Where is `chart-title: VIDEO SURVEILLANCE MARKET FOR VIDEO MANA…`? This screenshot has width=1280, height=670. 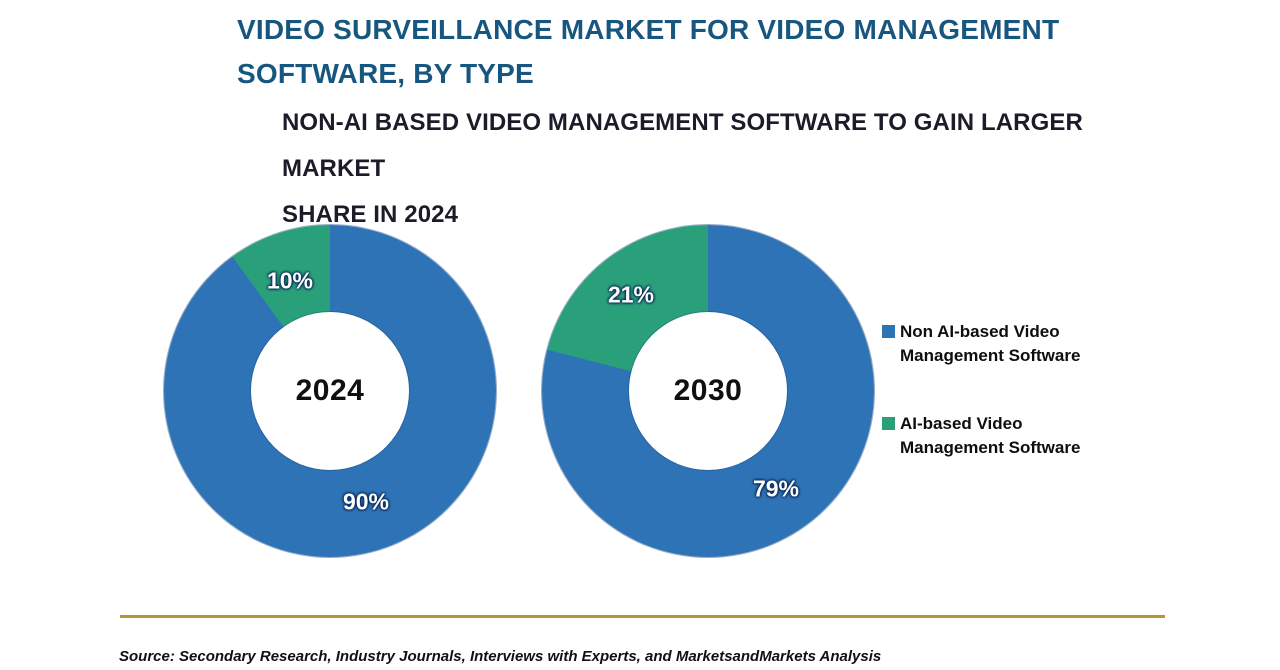
chart-title: VIDEO SURVEILLANCE MARKET FOR VIDEO MANA… is located at coordinates (667, 52).